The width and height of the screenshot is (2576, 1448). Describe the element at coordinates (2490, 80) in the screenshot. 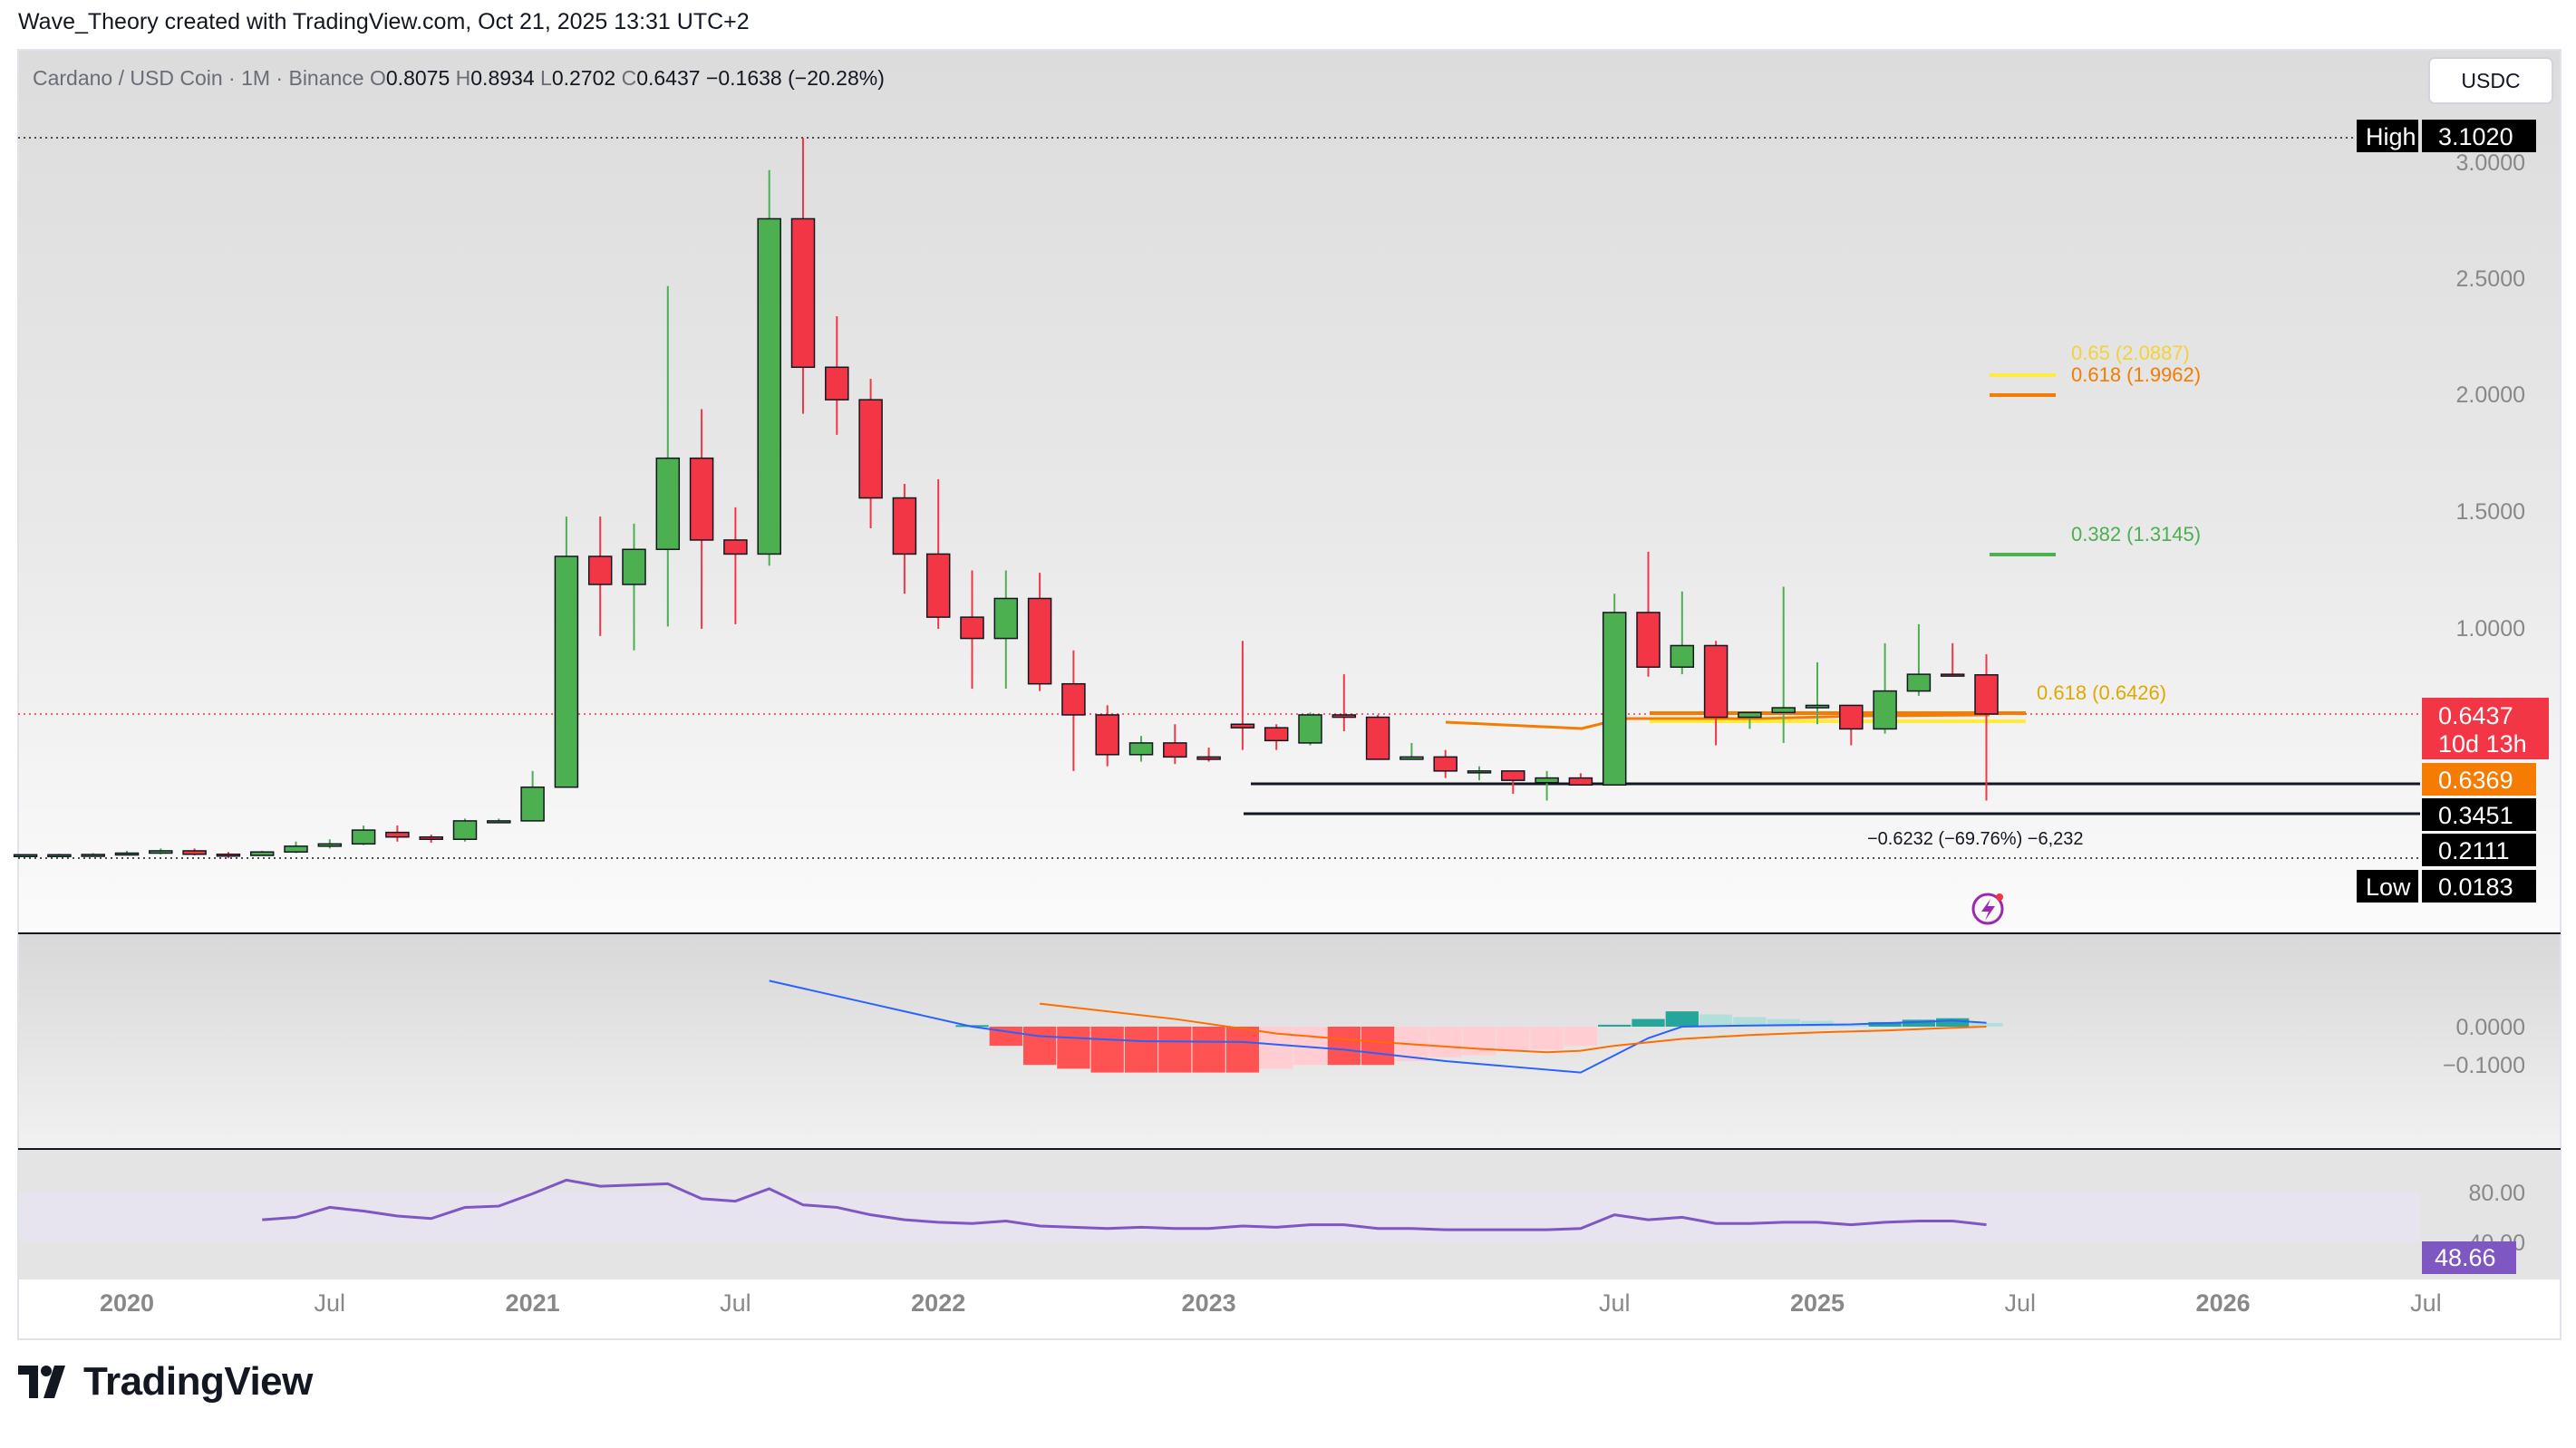

I see `currency-button` at that location.